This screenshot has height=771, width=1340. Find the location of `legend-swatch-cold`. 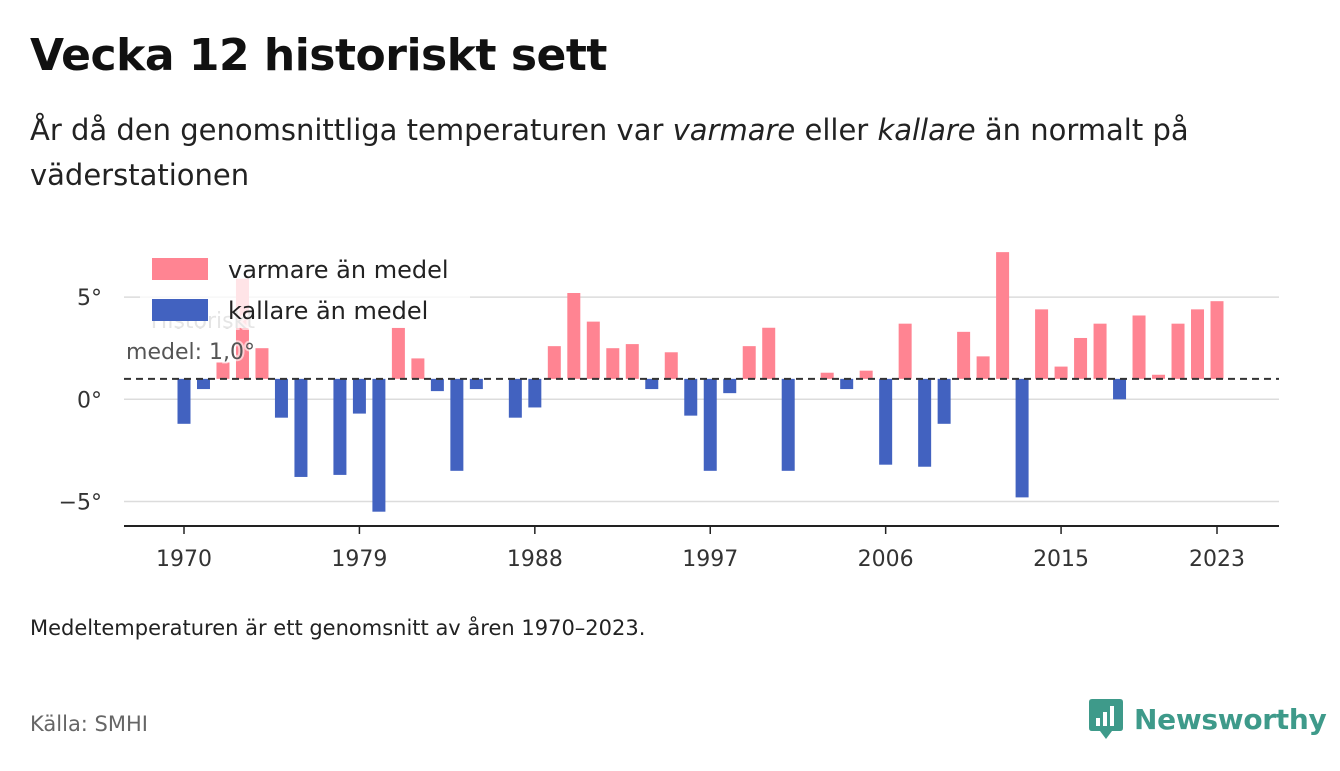

legend-swatch-cold is located at coordinates (180, 310).